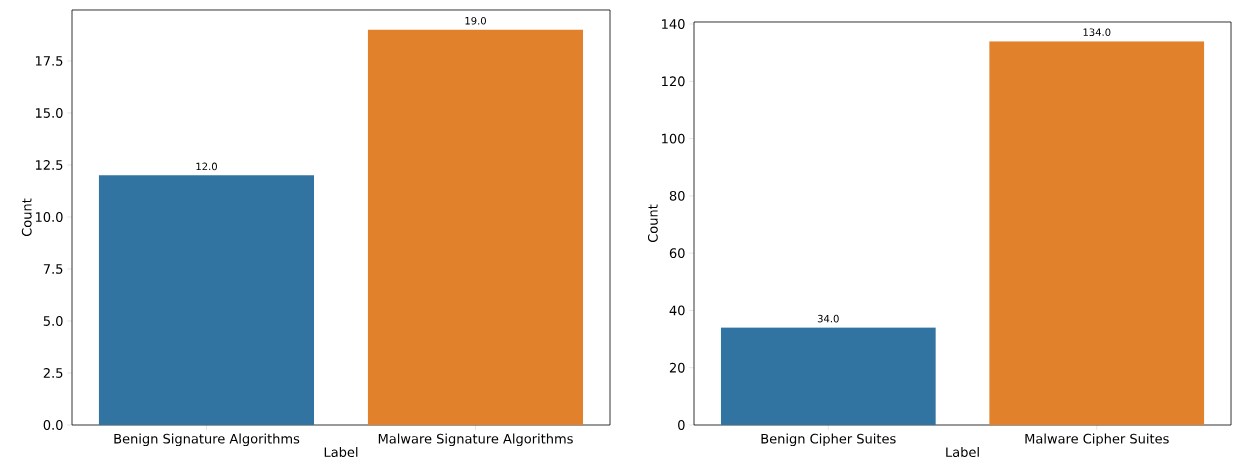 This screenshot has height=466, width=1233. I want to click on y-tick-label: 15.0, so click(49, 113).